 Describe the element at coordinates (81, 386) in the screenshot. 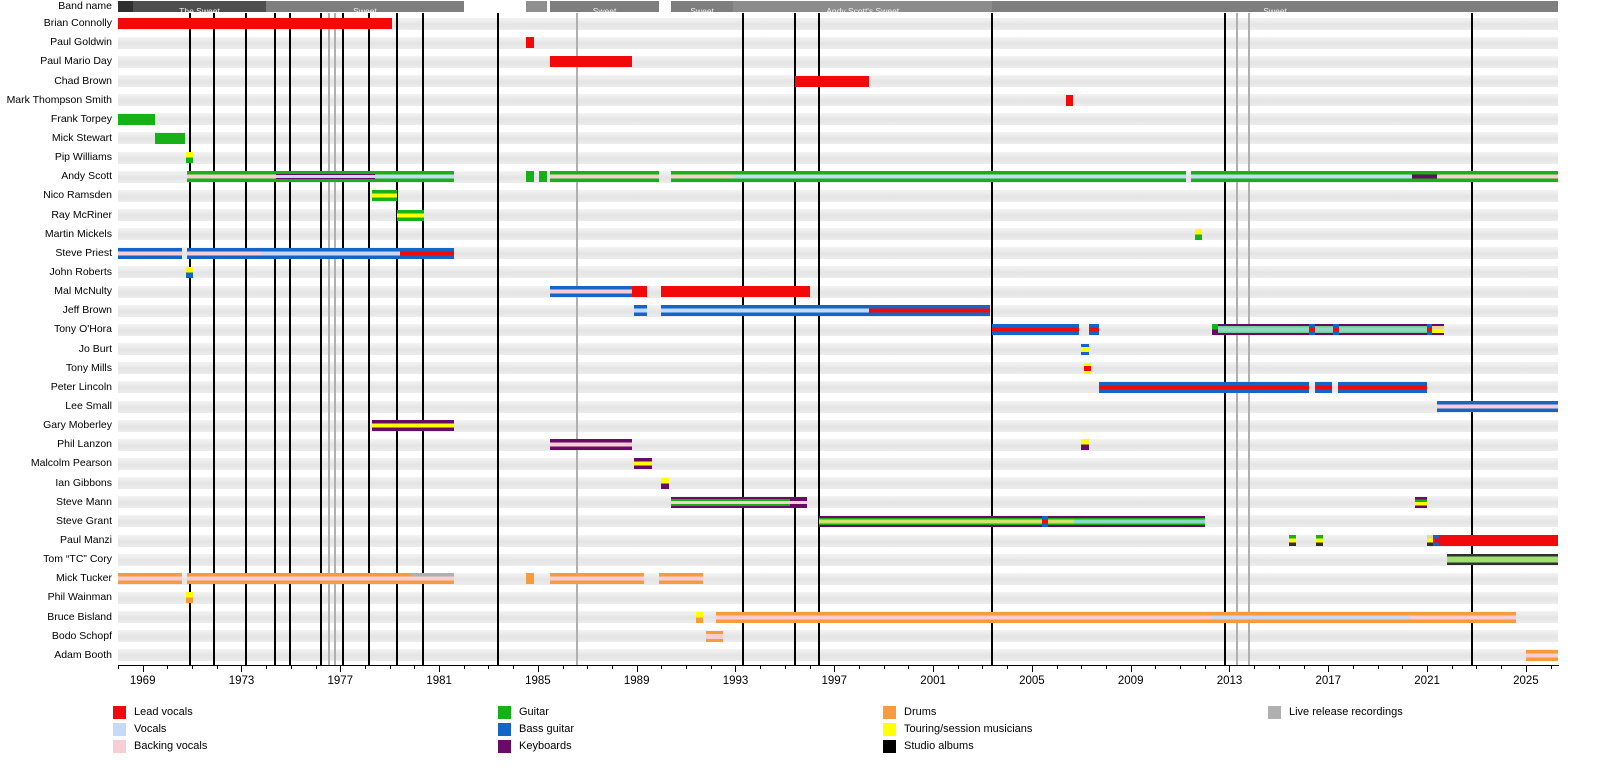

I see `member-name-label: Peter Lincoln` at that location.